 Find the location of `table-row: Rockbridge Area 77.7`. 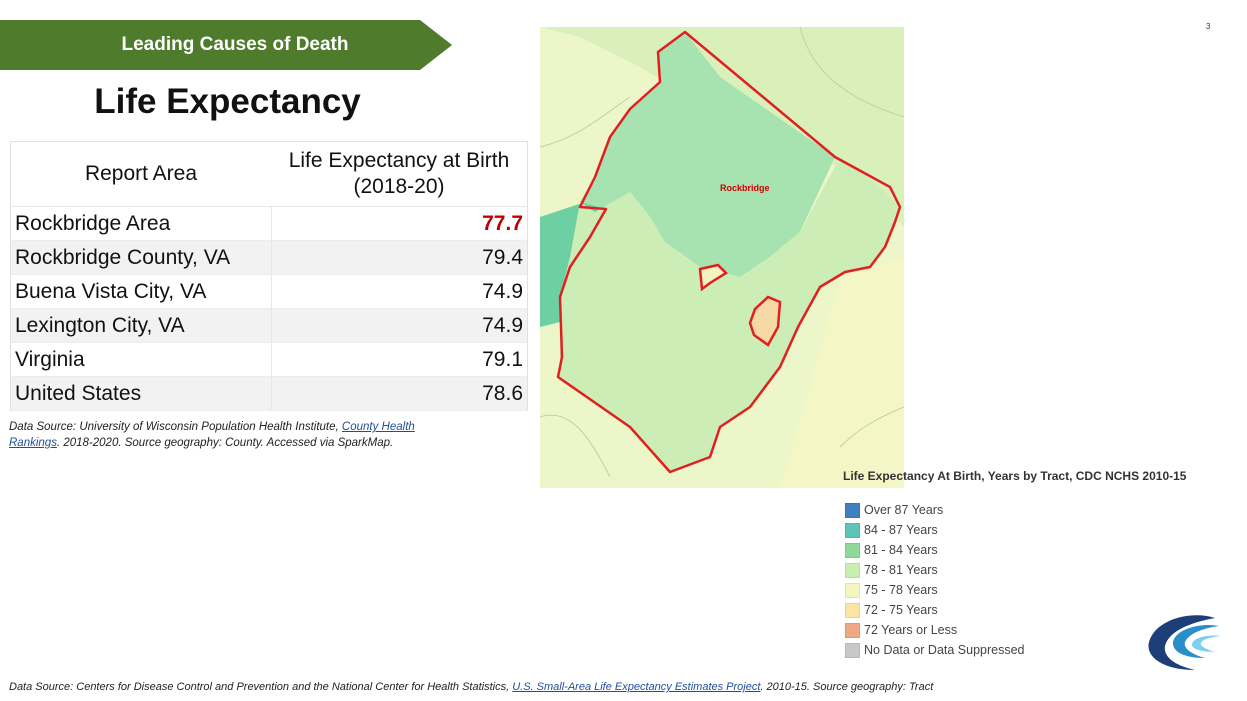

table-row: Rockbridge Area 77.7 is located at coordinates (269, 223).